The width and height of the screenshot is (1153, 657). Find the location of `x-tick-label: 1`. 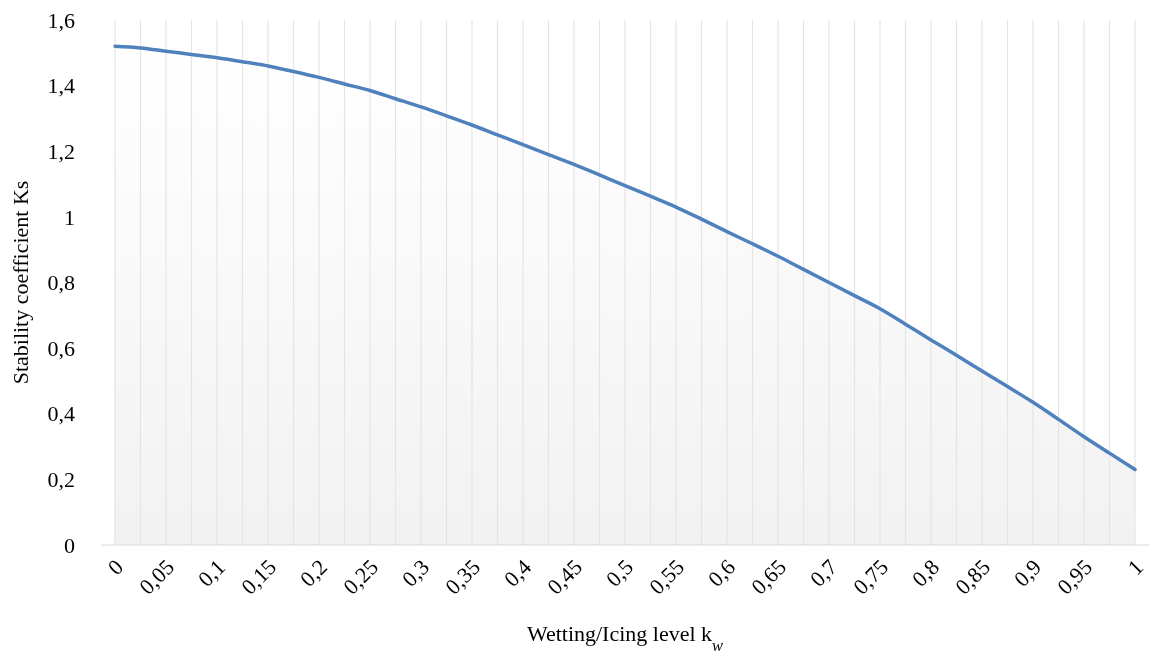

x-tick-label: 1 is located at coordinates (1135, 567).